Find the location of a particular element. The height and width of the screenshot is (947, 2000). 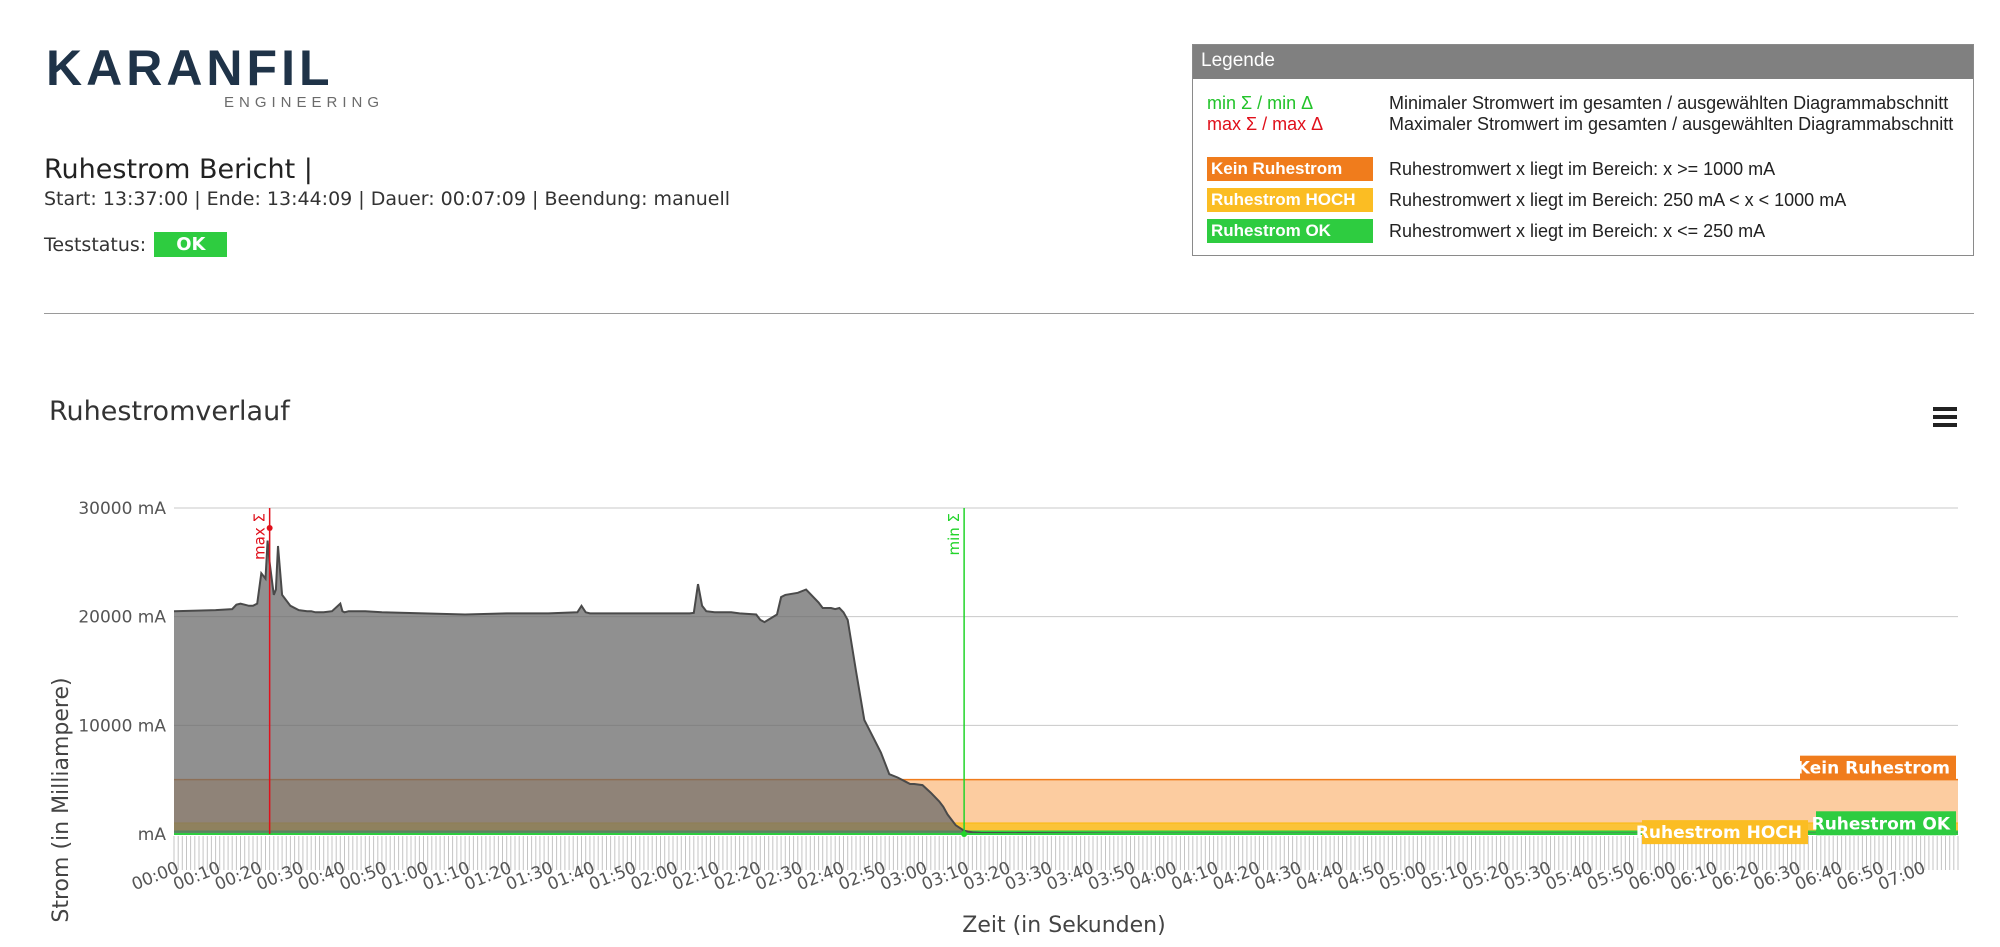

y-tick-label-0: mA is located at coordinates (152, 835).